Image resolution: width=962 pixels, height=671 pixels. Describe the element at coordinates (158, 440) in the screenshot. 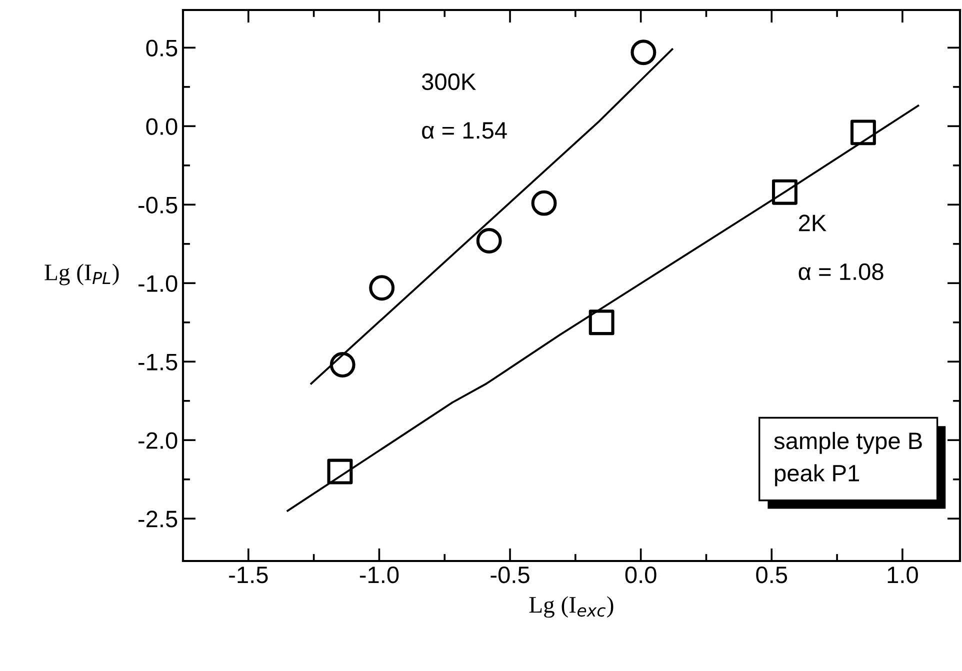

I see `y-tick-label: -2.0` at that location.